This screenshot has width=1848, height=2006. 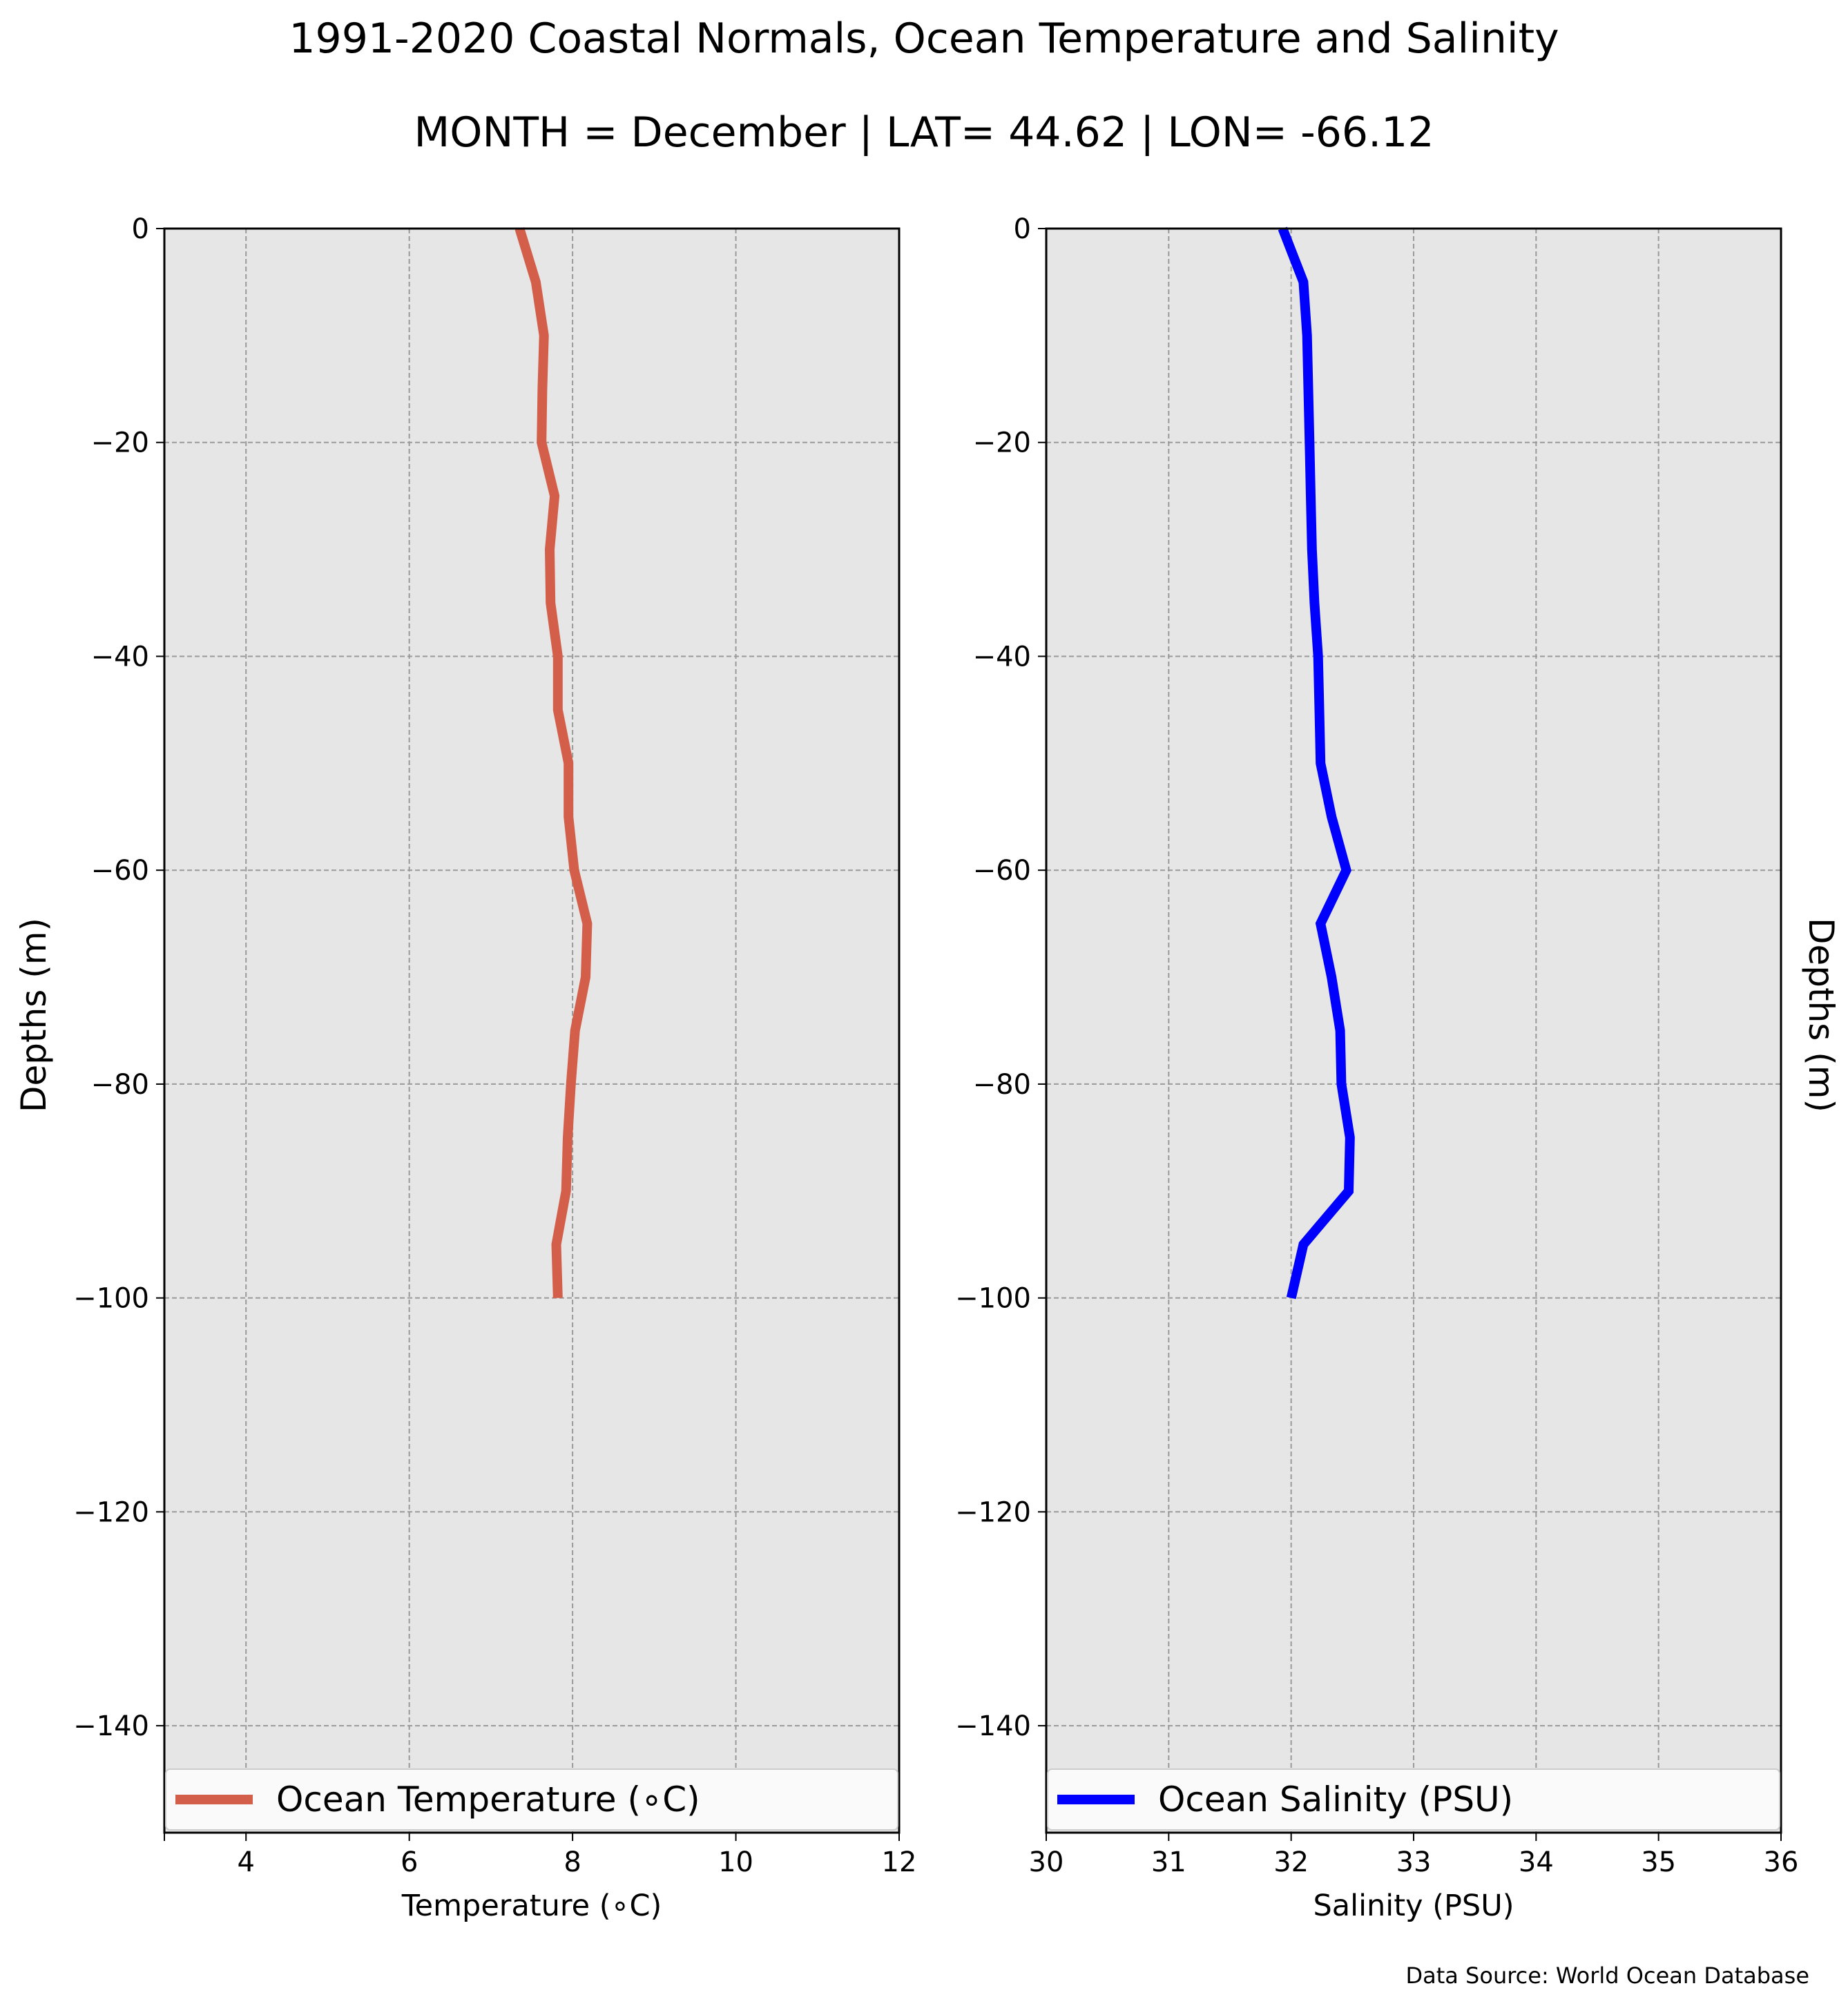 What do you see at coordinates (1291, 1862) in the screenshot?
I see `x-tick-label: 32` at bounding box center [1291, 1862].